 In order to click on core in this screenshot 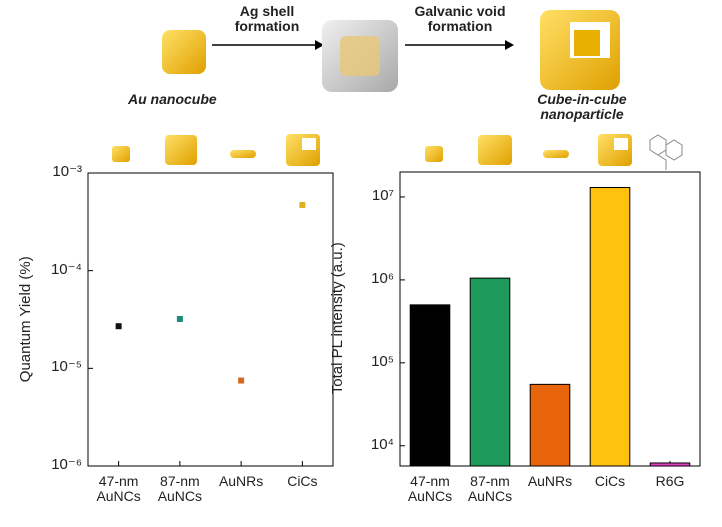, I will do `click(360, 56)`.